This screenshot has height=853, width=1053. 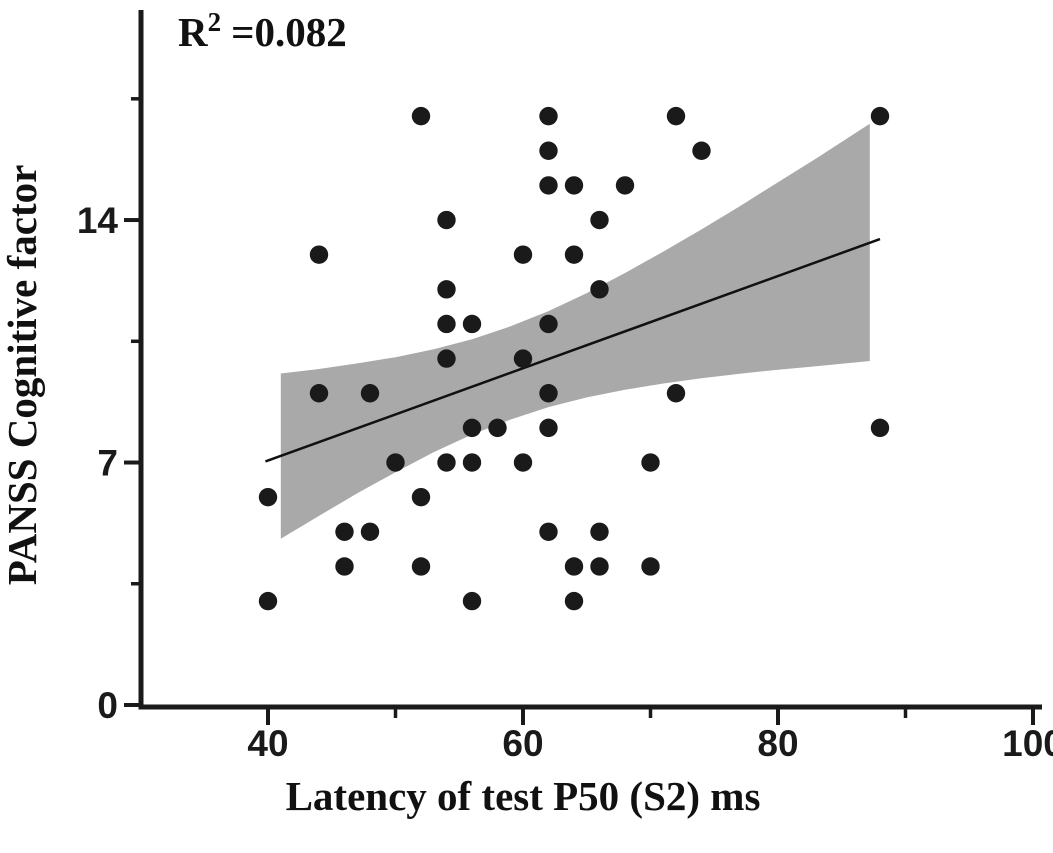 I want to click on x-tick-label: 60, so click(x=522, y=743).